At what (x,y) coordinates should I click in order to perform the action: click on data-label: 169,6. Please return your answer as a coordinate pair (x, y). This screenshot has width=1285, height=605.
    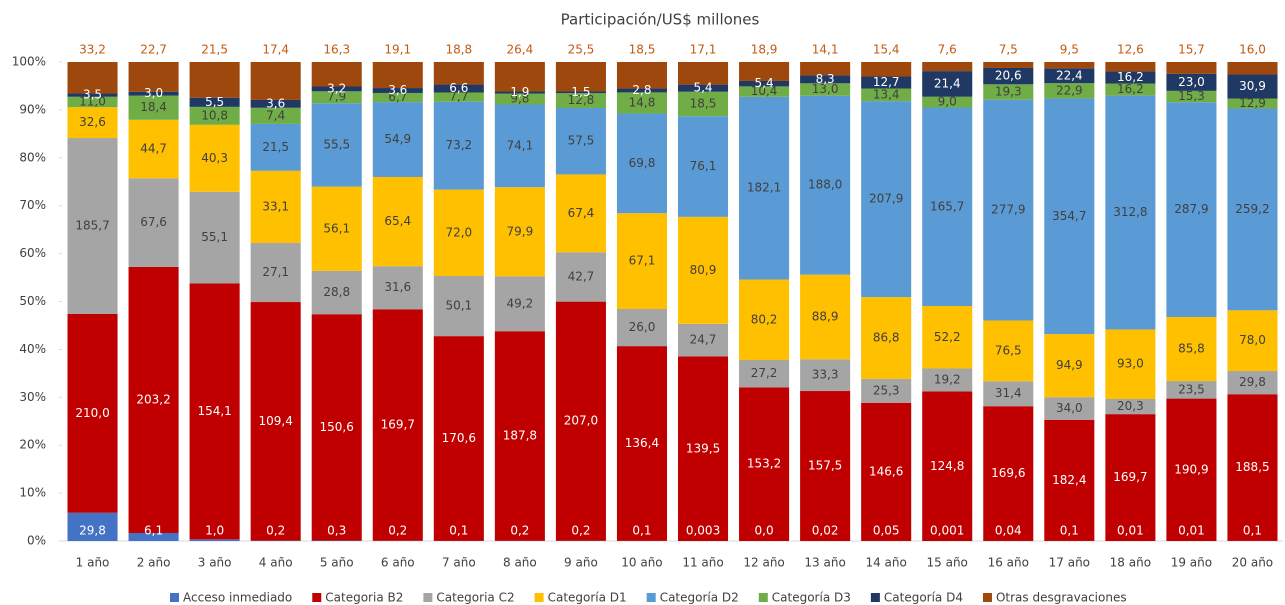
    Looking at the image, I should click on (1008, 473).